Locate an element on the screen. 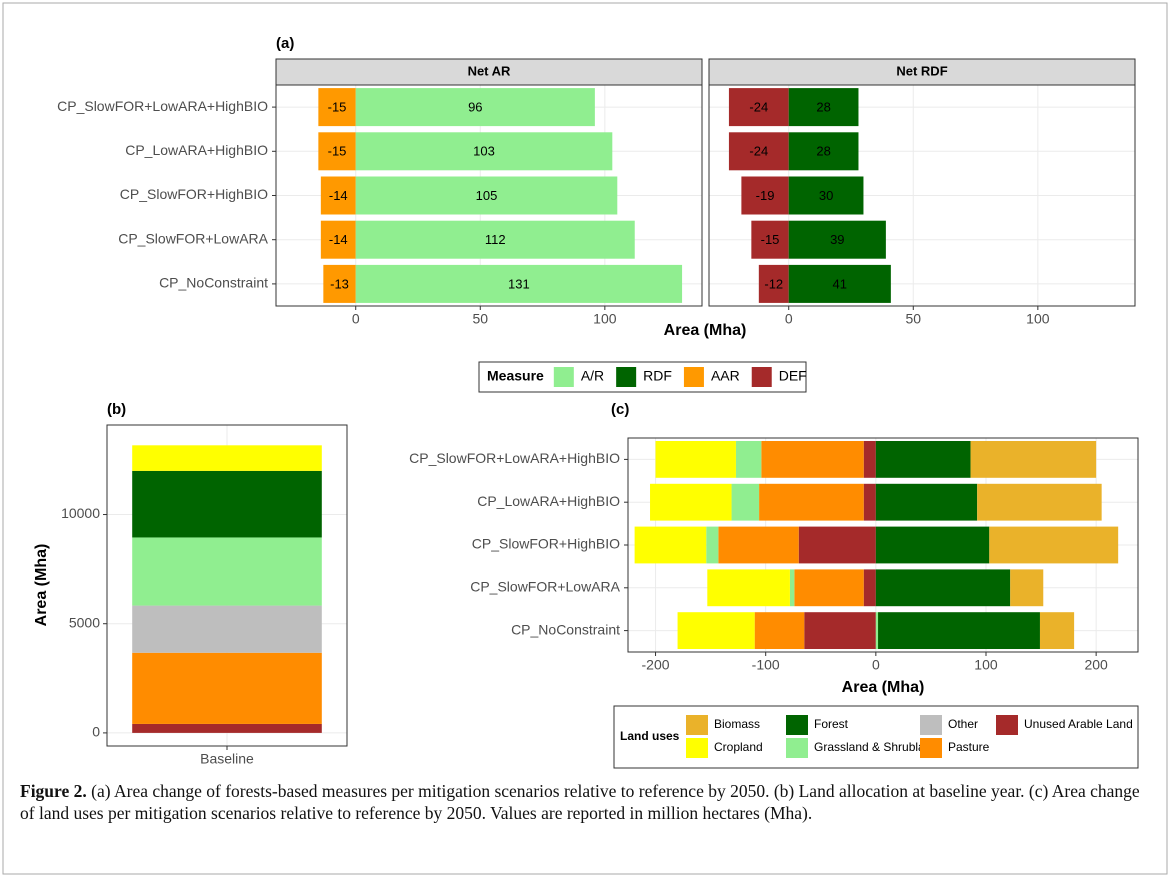 The height and width of the screenshot is (878, 1171). caption-label: Figure 2. is located at coordinates (53, 791).